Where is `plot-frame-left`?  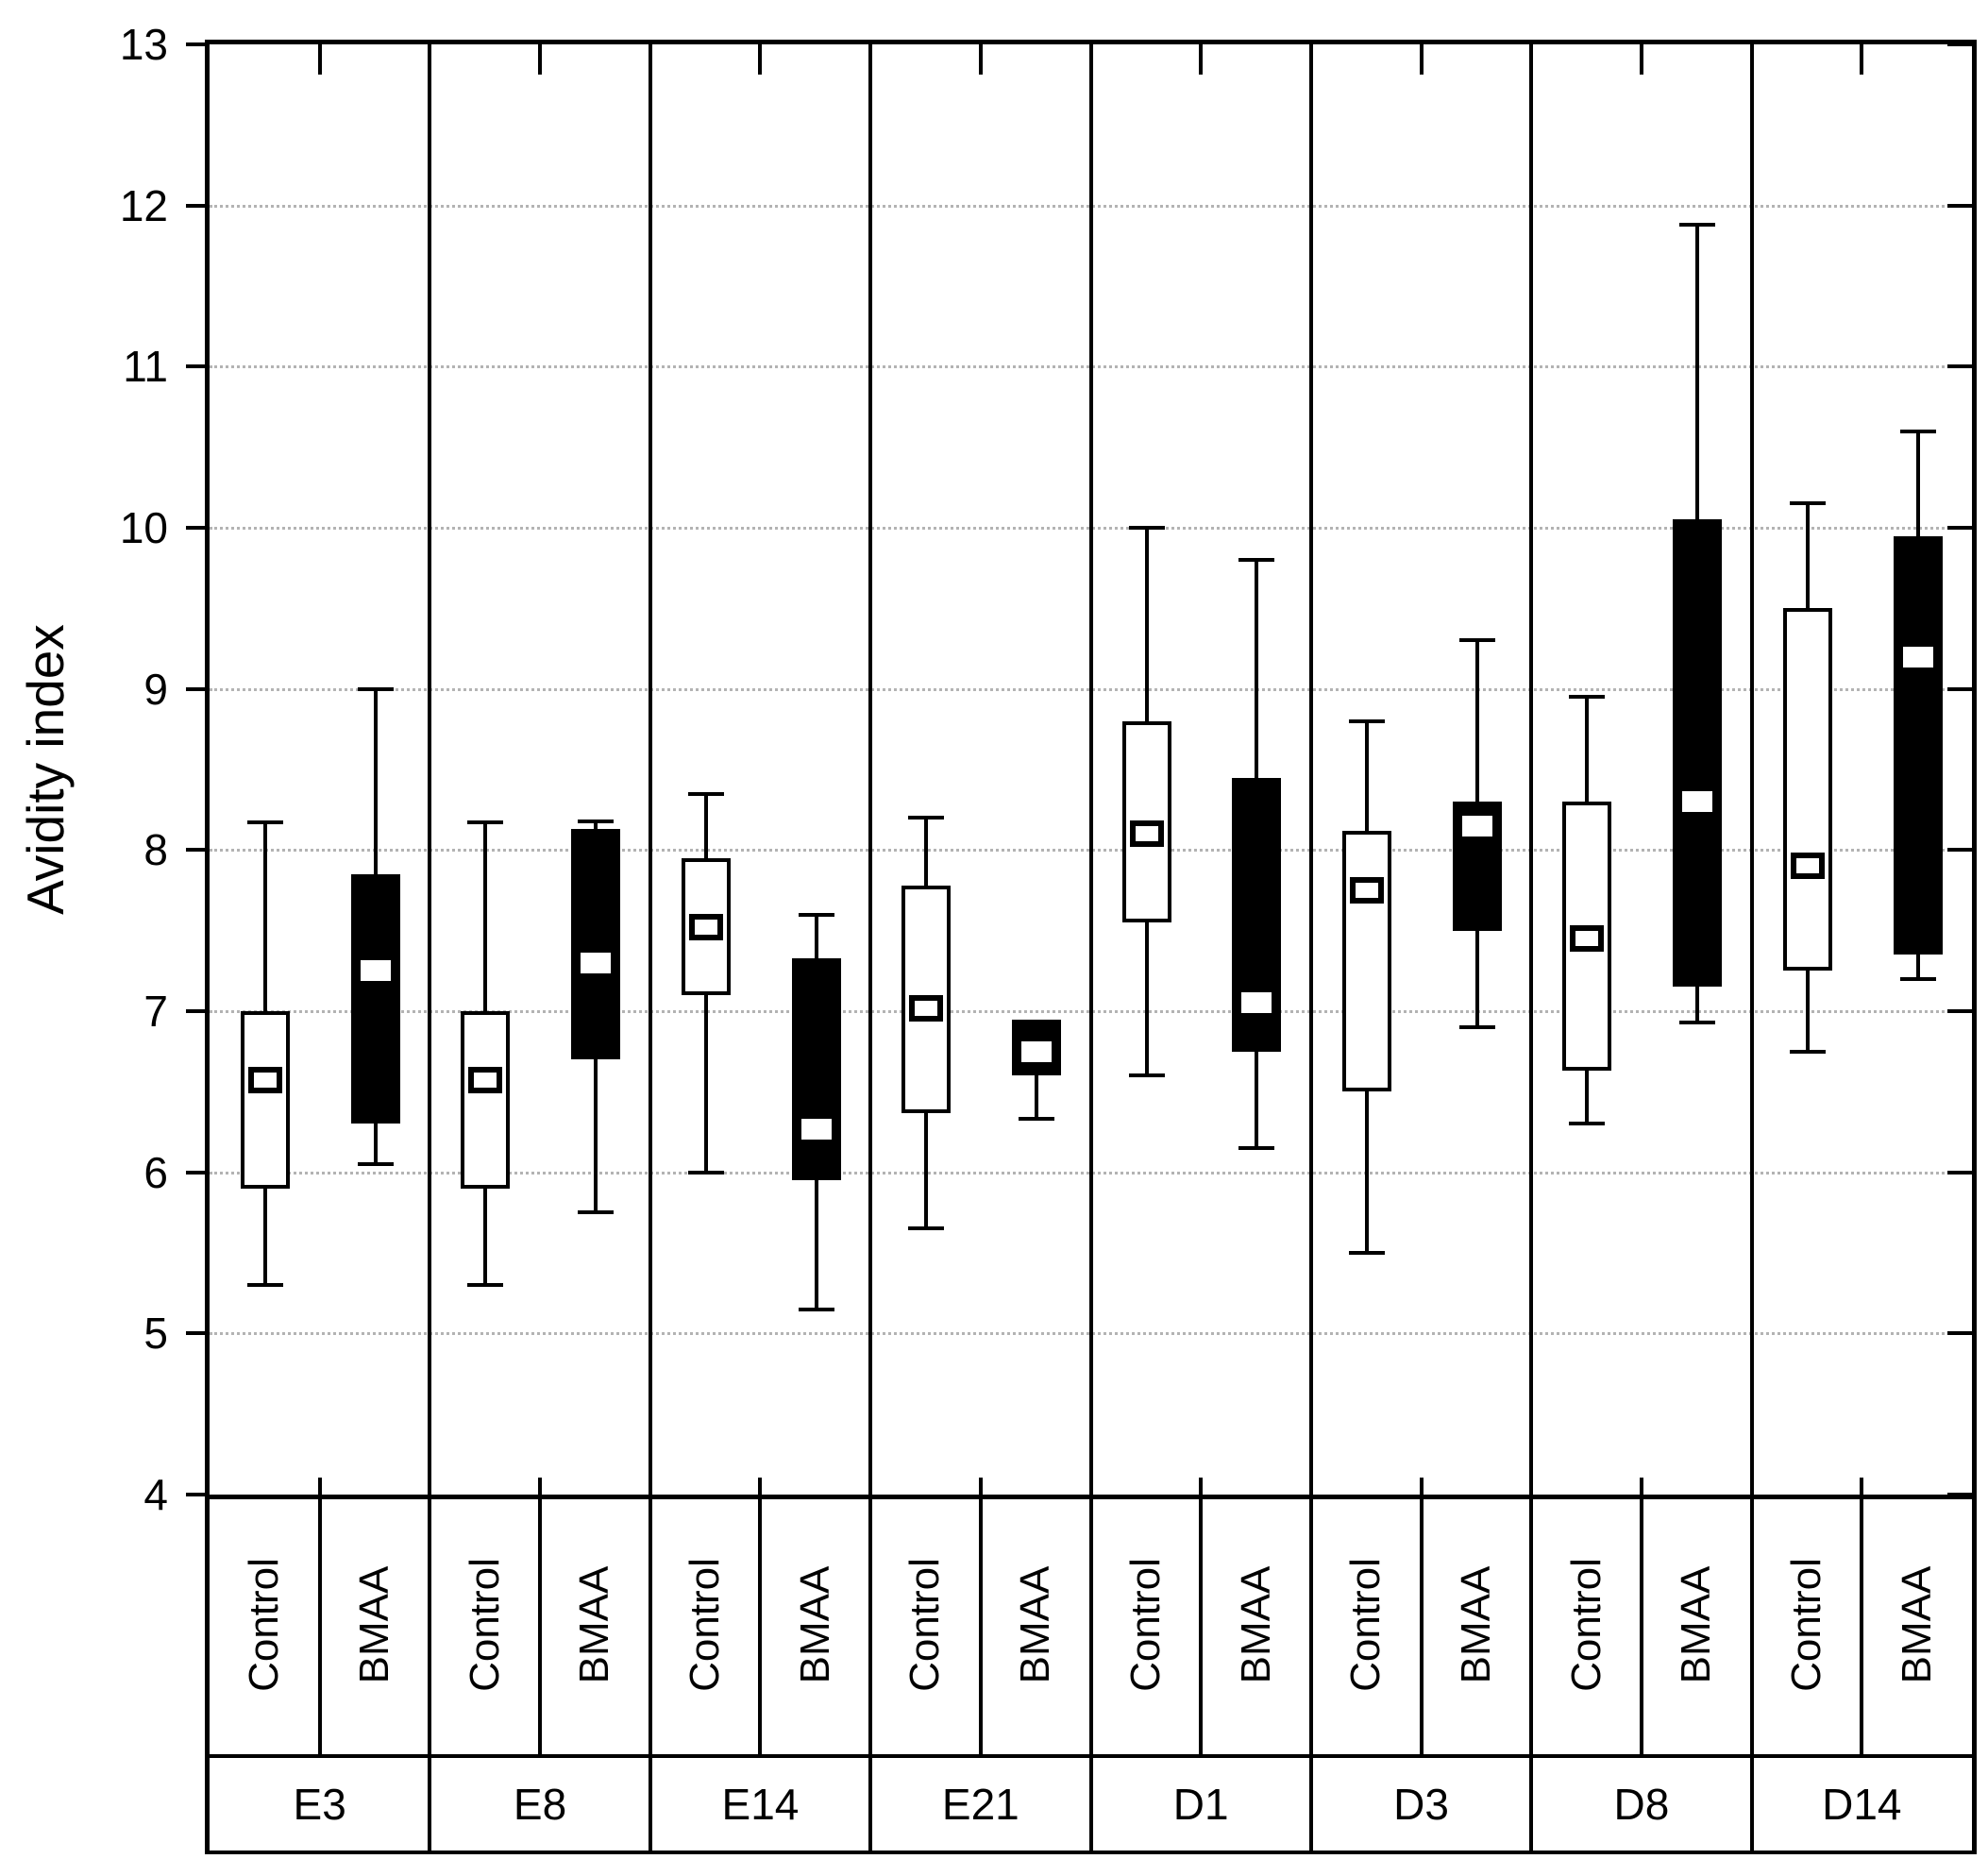 plot-frame-left is located at coordinates (207, 769).